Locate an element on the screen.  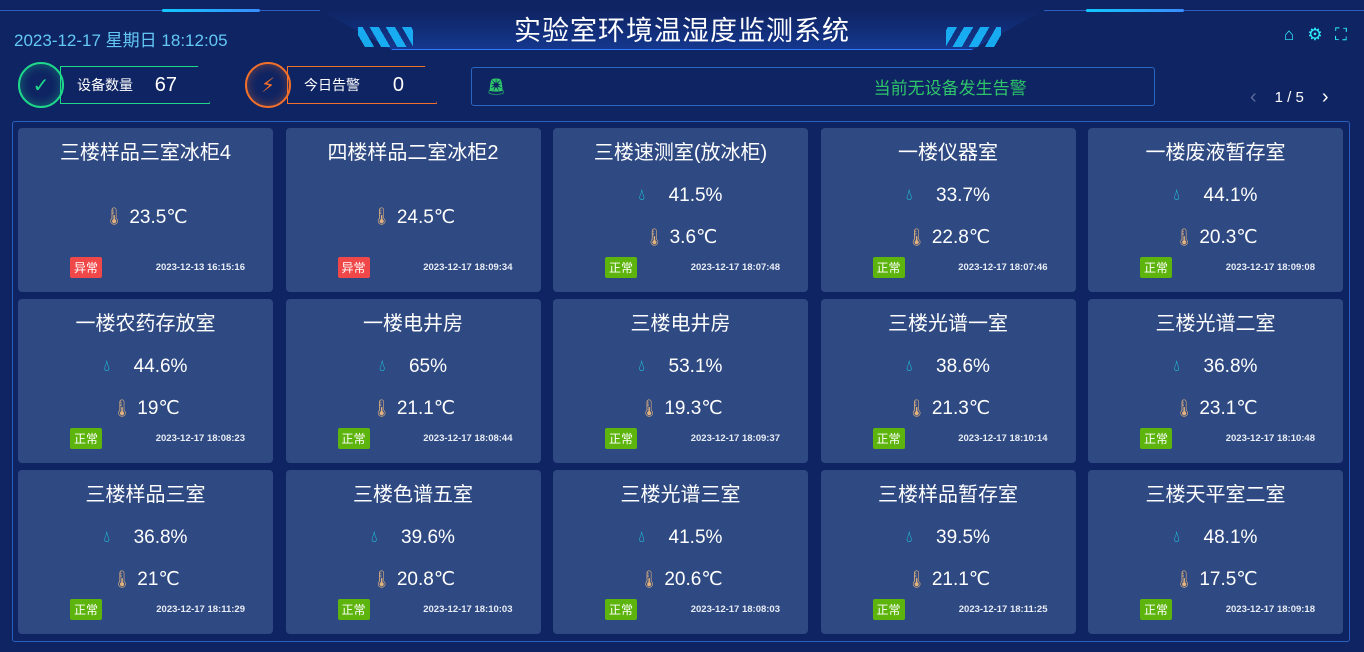
next-page-button: › is located at coordinates (1325, 97).